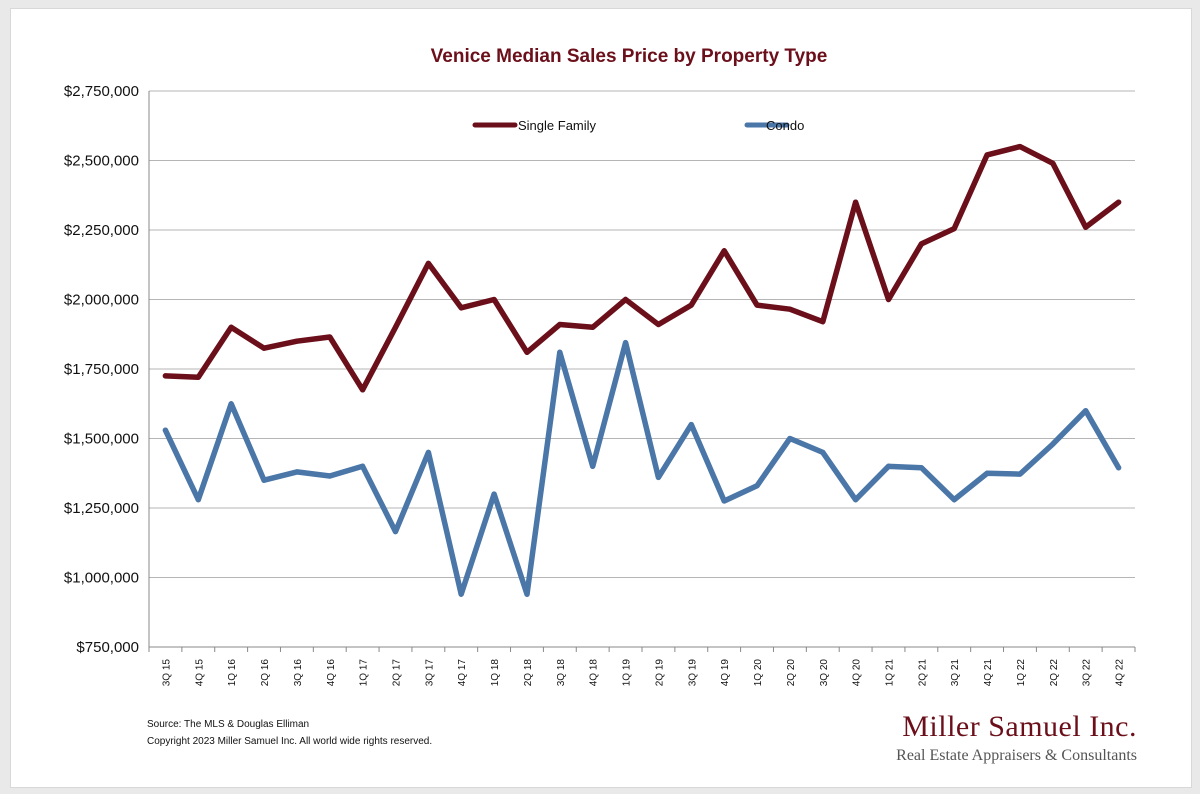 The width and height of the screenshot is (1200, 794). I want to click on x-tick-label: 2Q 19, so click(659, 673).